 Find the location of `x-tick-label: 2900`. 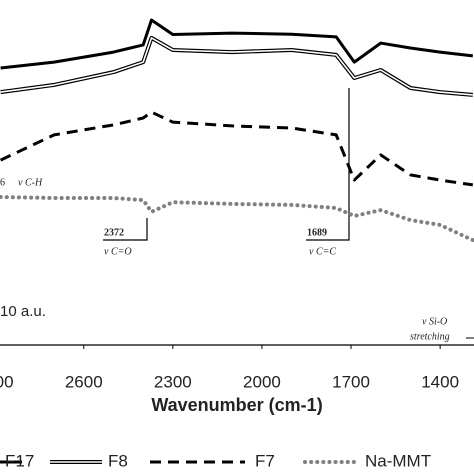

x-tick-label: 2900 is located at coordinates (7, 381).